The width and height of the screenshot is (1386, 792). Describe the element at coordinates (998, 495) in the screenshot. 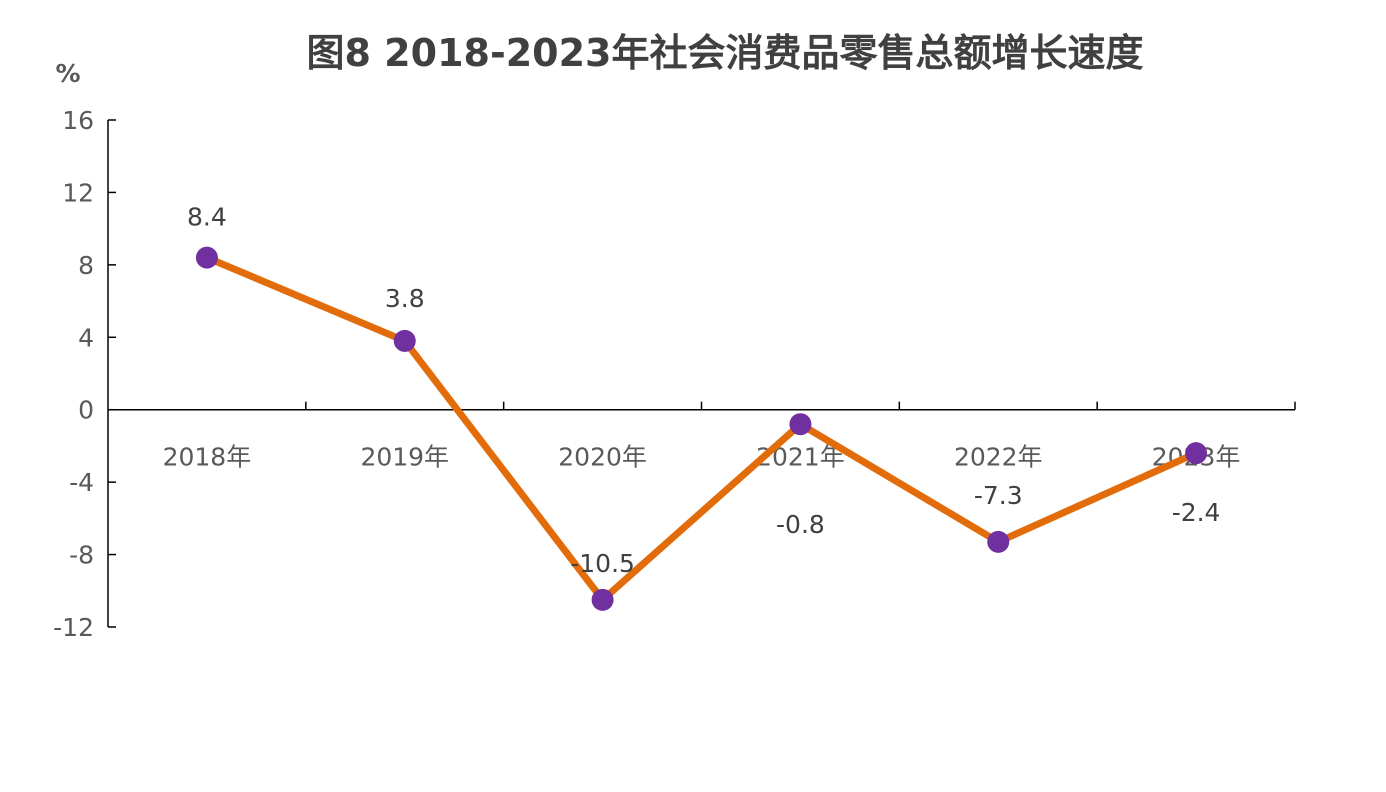

I see `data-label: -7.3` at that location.